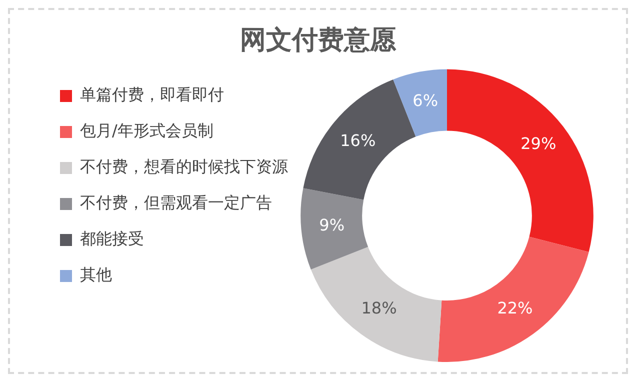  What do you see at coordinates (112, 238) in the screenshot?
I see `legend-label: 都能接受` at bounding box center [112, 238].